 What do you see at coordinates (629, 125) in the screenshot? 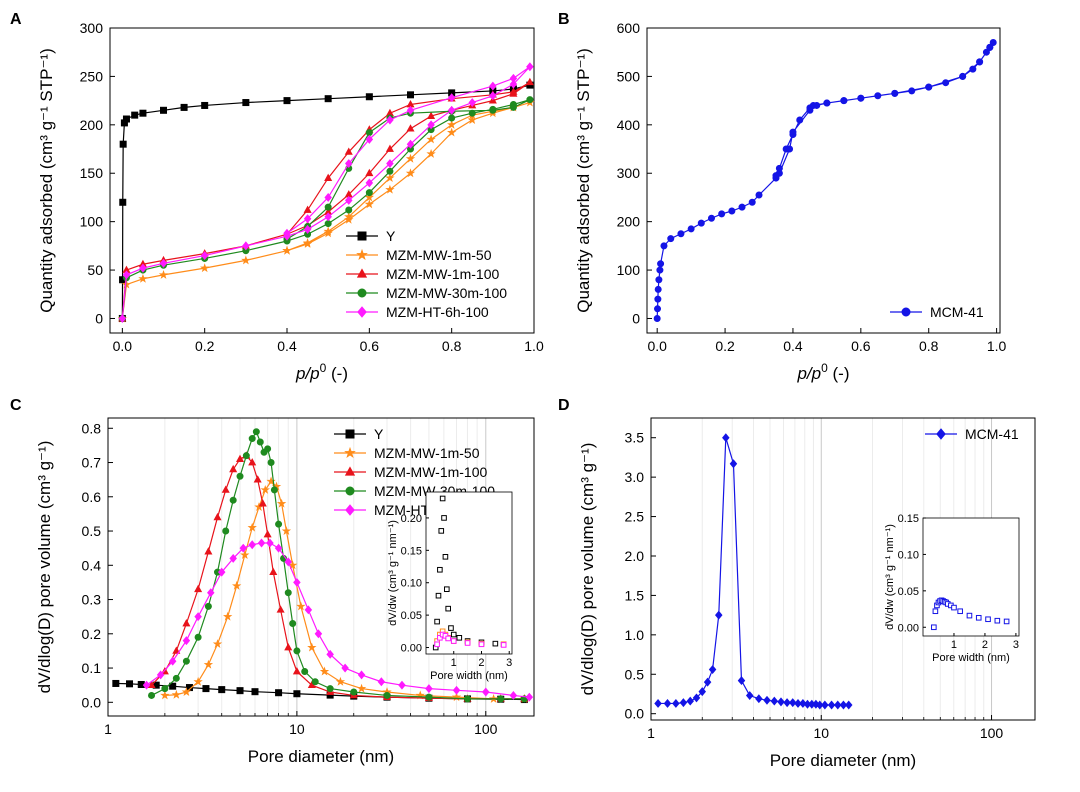
I see `y-tick-label: 400` at bounding box center [629, 125].